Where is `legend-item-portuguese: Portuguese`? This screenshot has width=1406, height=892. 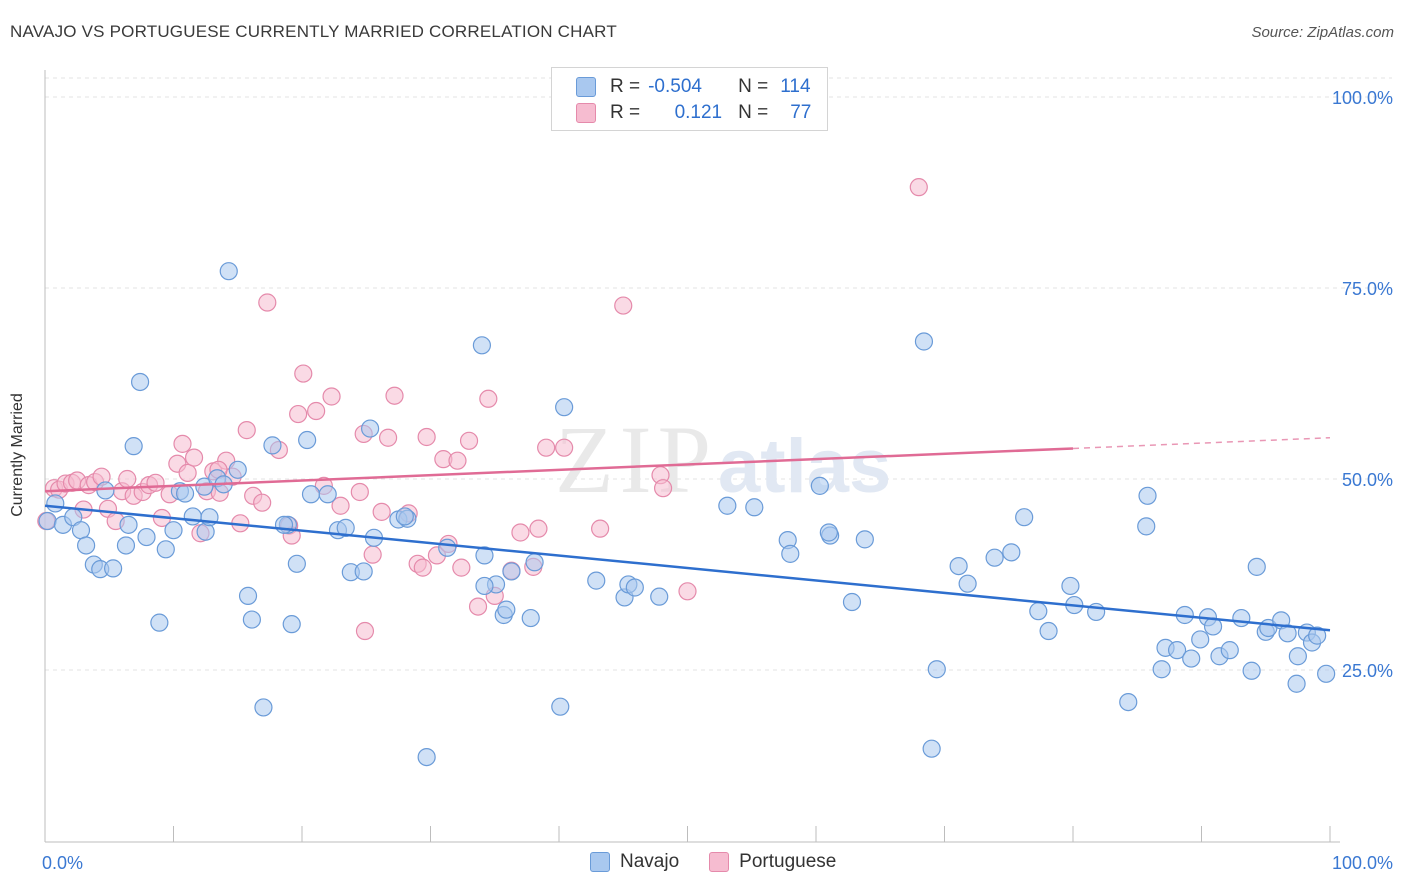
legend-item-portuguese: Portuguese is located at coordinates (772, 862).